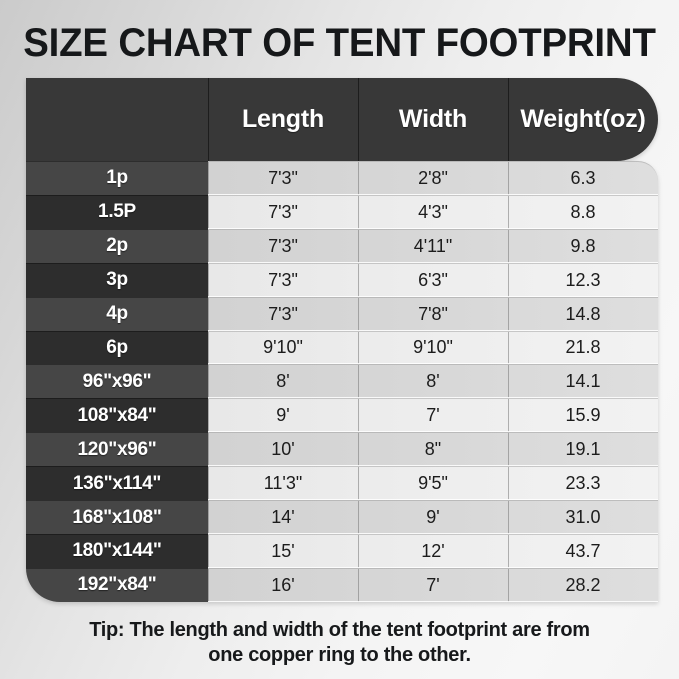  I want to click on table-row: 96"x96" 8' 8' 14.1, so click(342, 381).